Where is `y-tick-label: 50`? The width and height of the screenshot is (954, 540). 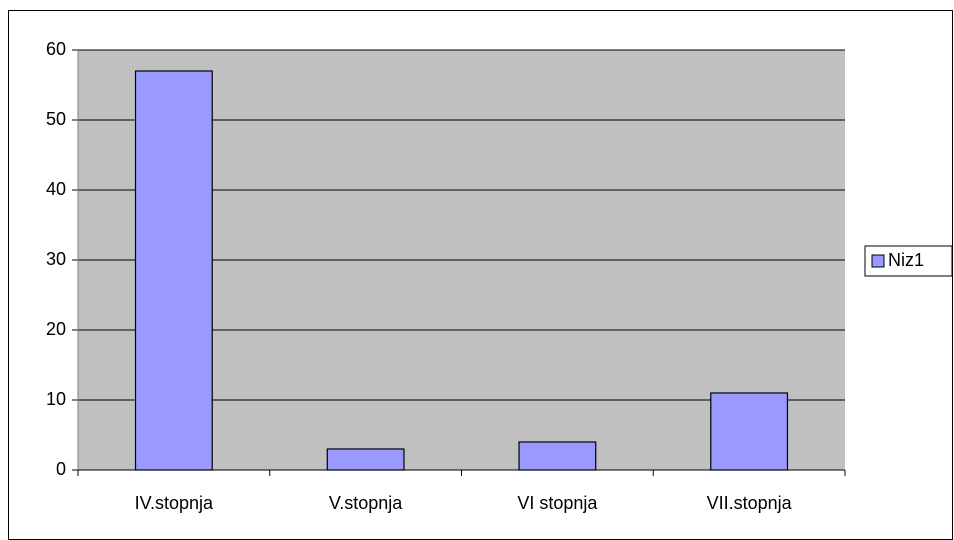 y-tick-label: 50 is located at coordinates (56, 119).